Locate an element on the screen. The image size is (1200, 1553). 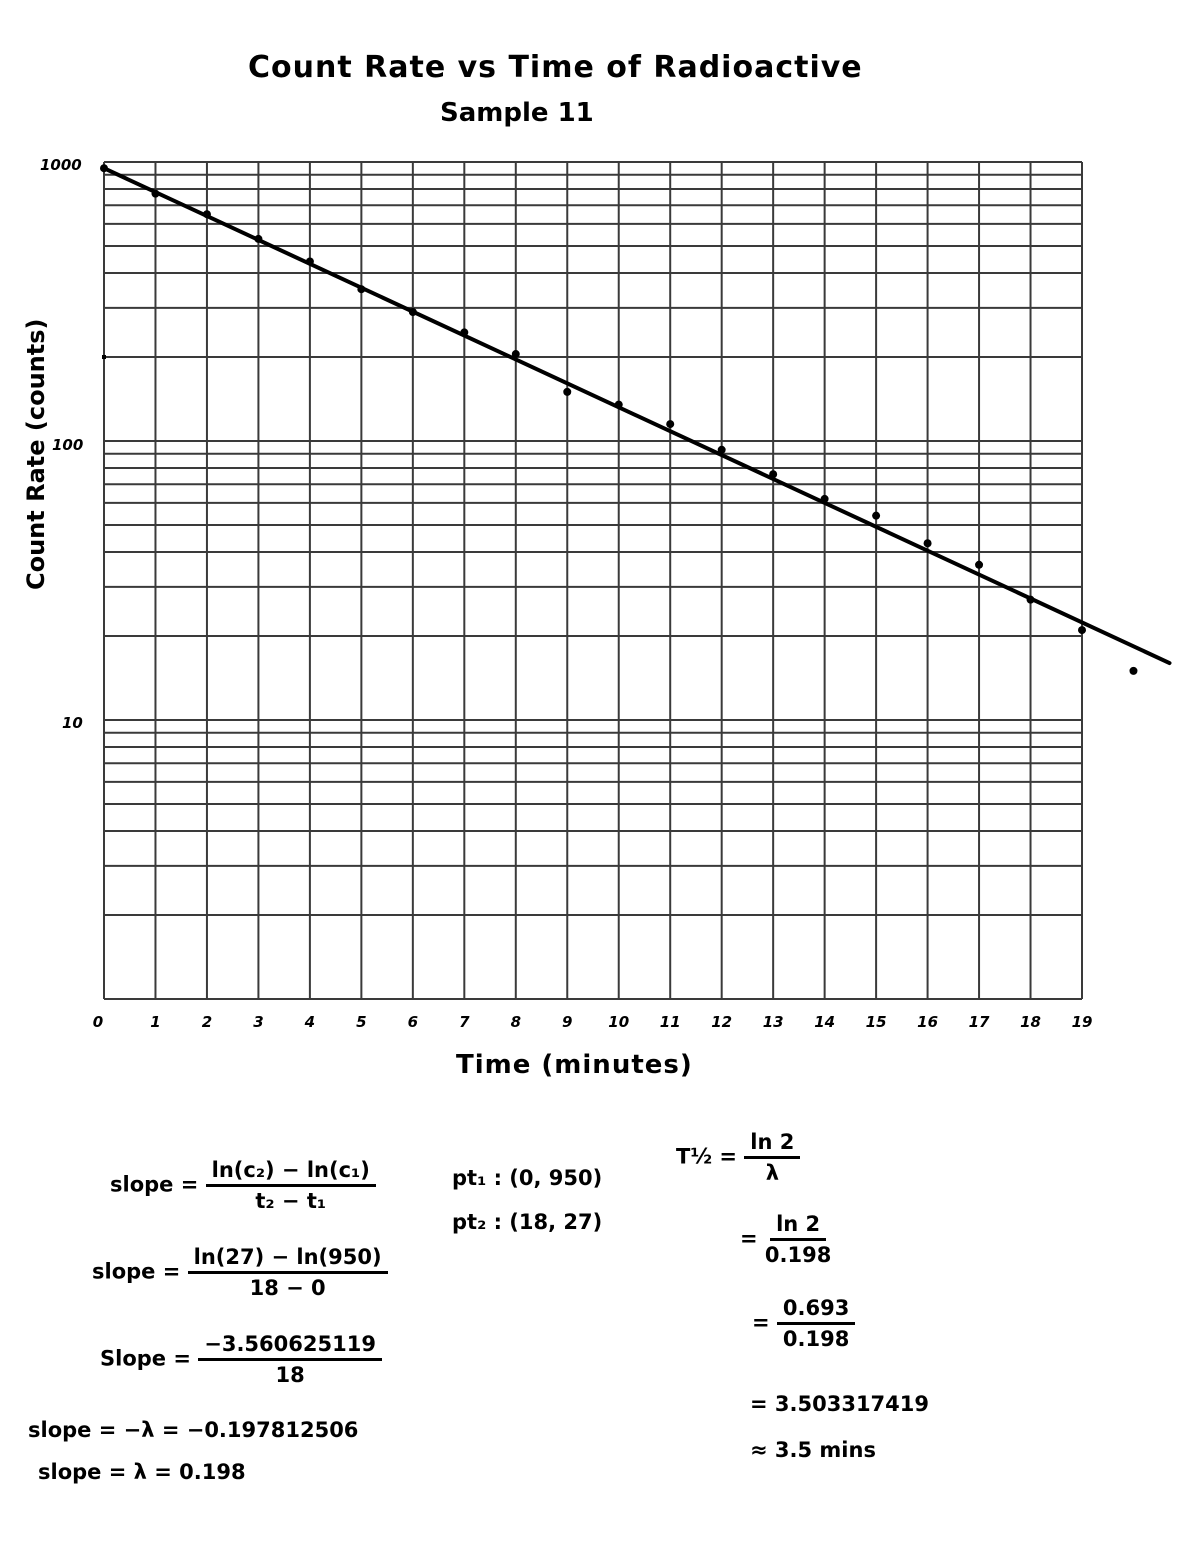
slope-formula-denominator: t₂ − t₁ is located at coordinates (291, 1201).